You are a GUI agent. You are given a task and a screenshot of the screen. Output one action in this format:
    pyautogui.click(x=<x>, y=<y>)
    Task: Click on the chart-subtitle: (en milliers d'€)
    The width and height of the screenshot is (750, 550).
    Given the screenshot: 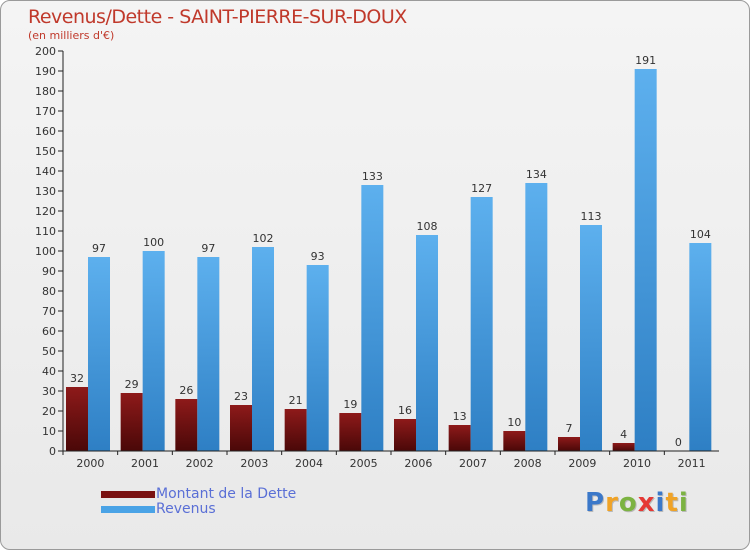 What is the action you would take?
    pyautogui.click(x=71, y=35)
    